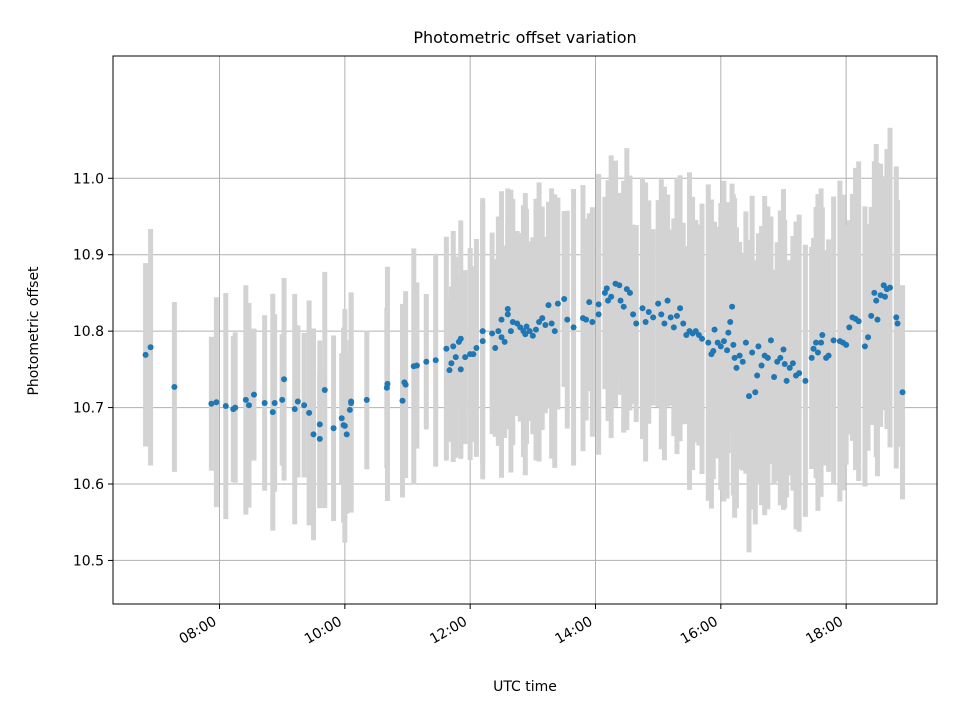 This screenshot has height=720, width=960. What do you see at coordinates (88, 561) in the screenshot?
I see `y-tick-label: 10.5` at bounding box center [88, 561].